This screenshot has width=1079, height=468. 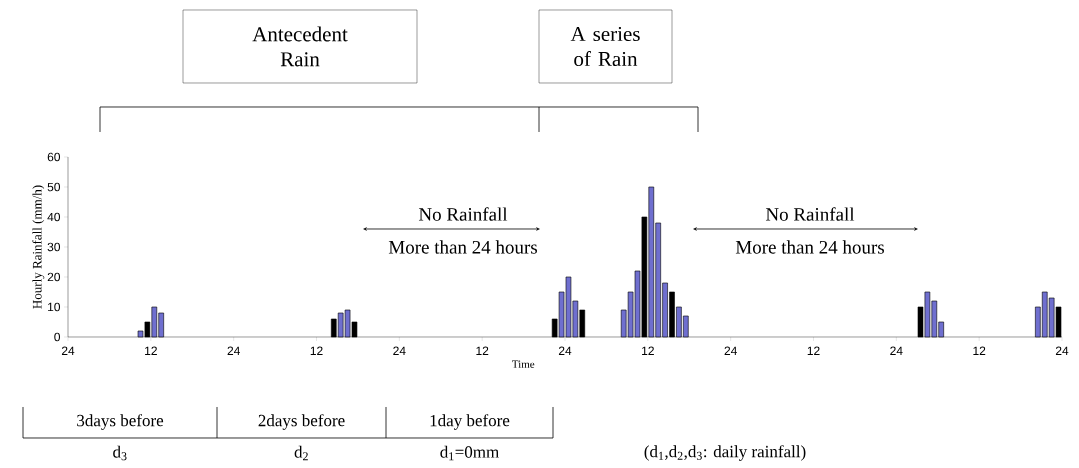 What do you see at coordinates (725, 453) in the screenshot?
I see `text: (d$_{1}$,d$_{2}$,d$_{3}$: daily rainfall)` at bounding box center [725, 453].